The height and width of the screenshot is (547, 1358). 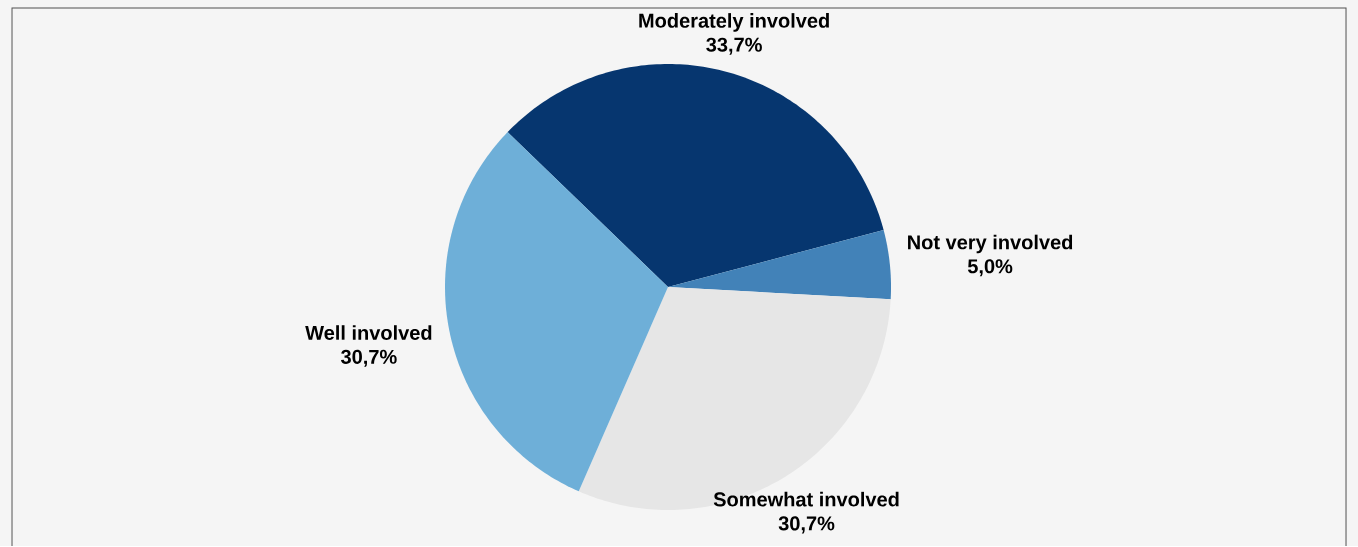 What do you see at coordinates (734, 23) in the screenshot?
I see `slice-label: Moderately involved` at bounding box center [734, 23].